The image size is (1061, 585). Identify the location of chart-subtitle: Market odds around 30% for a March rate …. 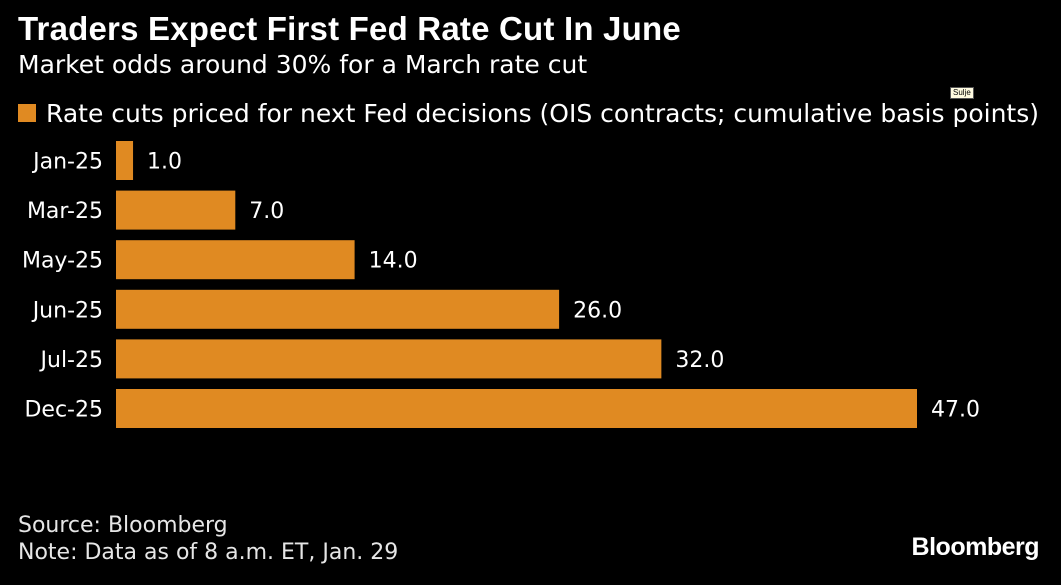
(303, 64).